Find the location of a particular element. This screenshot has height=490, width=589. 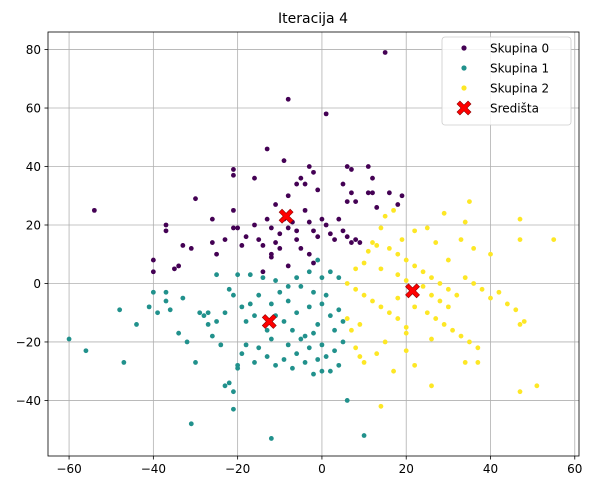

y-tick-label: −40 is located at coordinates (28, 401).